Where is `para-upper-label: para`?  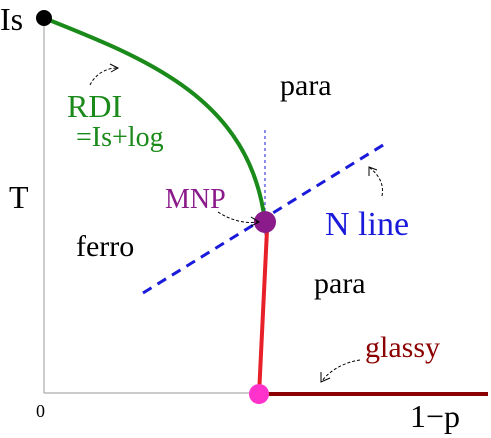
para-upper-label: para is located at coordinates (306, 85).